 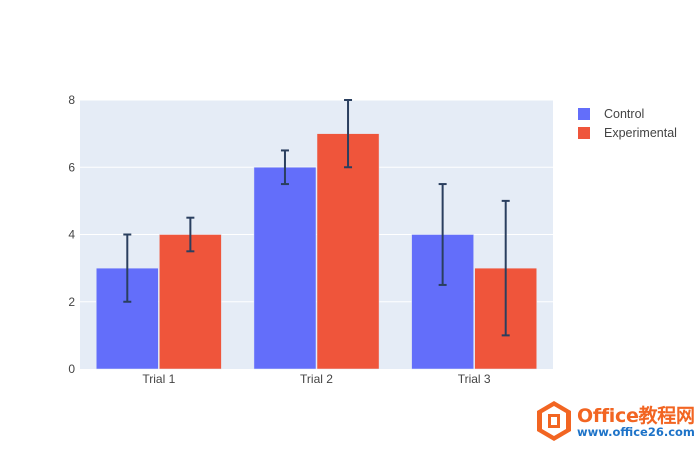 I want to click on y-tick-label: 0, so click(x=71, y=369).